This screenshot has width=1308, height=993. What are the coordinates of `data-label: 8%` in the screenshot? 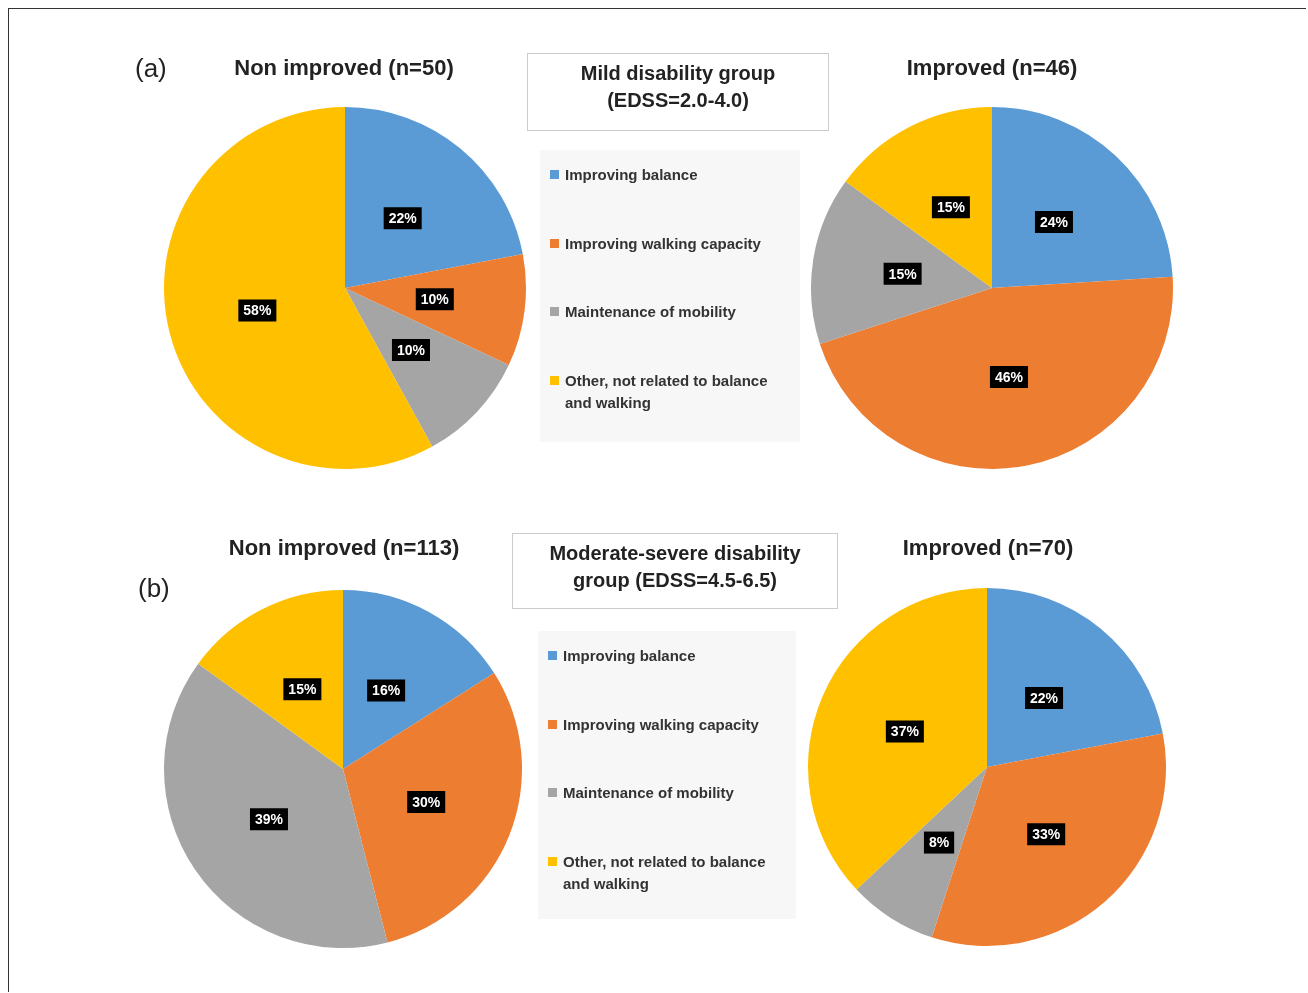 It's located at (939, 842).